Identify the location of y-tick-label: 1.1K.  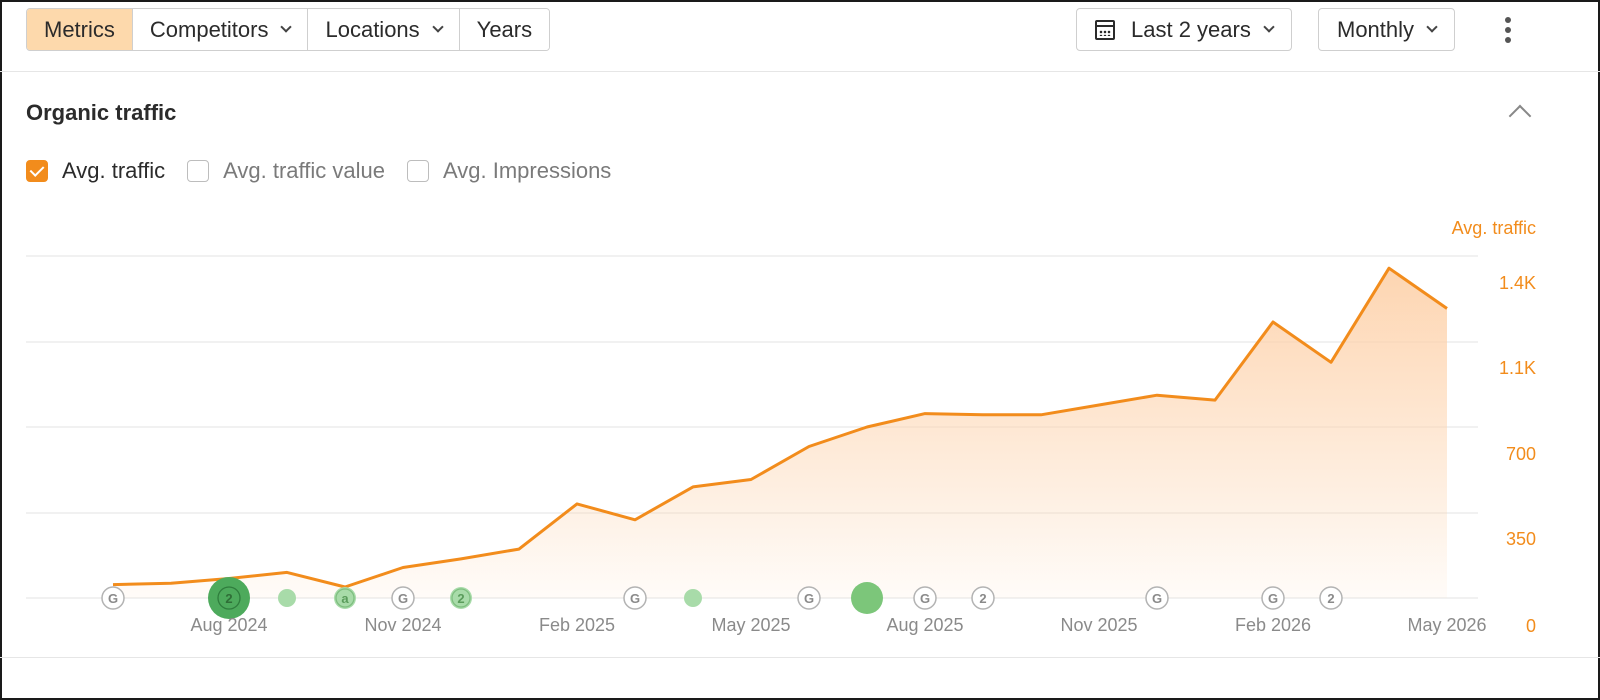
(1517, 368).